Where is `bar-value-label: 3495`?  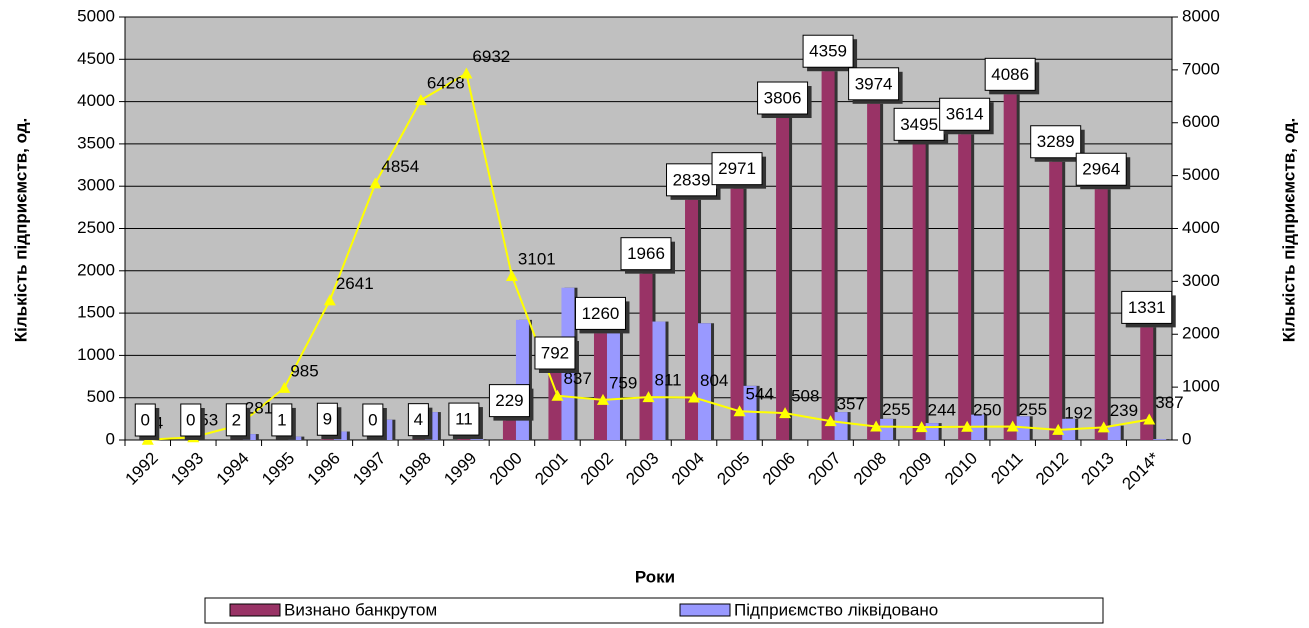 bar-value-label: 3495 is located at coordinates (919, 124).